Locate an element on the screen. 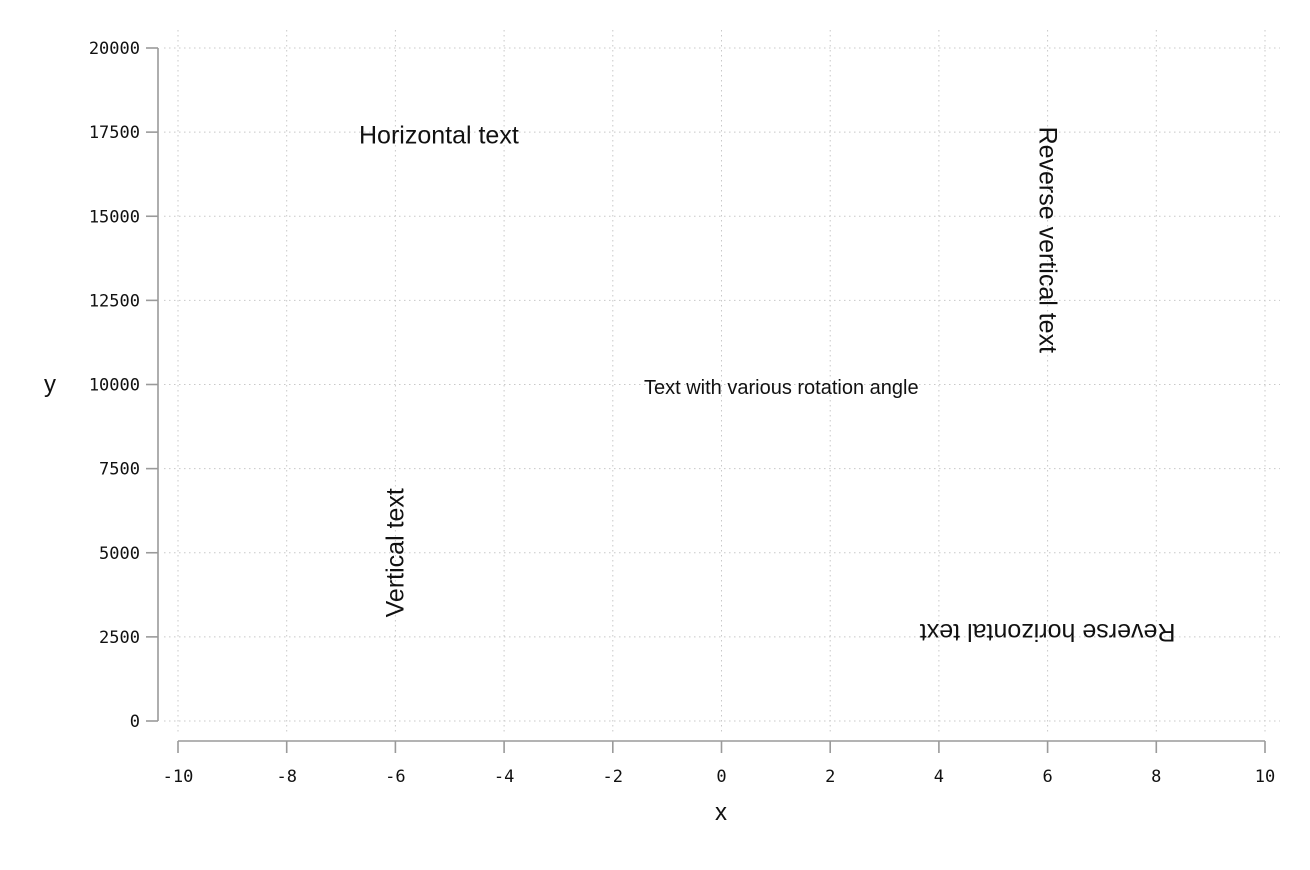  y-axis-title: y is located at coordinates (50, 384).